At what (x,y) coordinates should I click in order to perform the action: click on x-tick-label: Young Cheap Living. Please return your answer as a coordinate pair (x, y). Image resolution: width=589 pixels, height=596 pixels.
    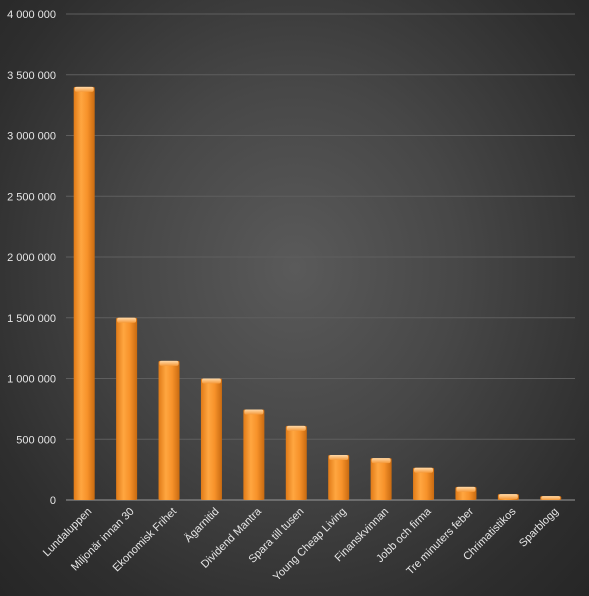
    Looking at the image, I should click on (310, 545).